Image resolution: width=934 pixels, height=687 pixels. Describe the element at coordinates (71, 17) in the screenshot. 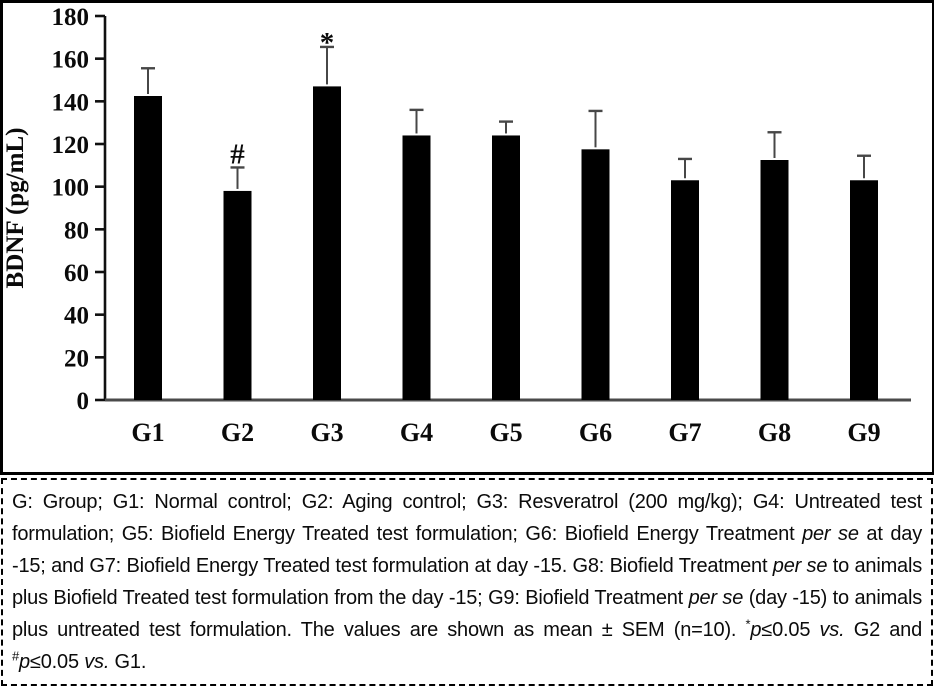

I see `y-tick-label: 180` at that location.